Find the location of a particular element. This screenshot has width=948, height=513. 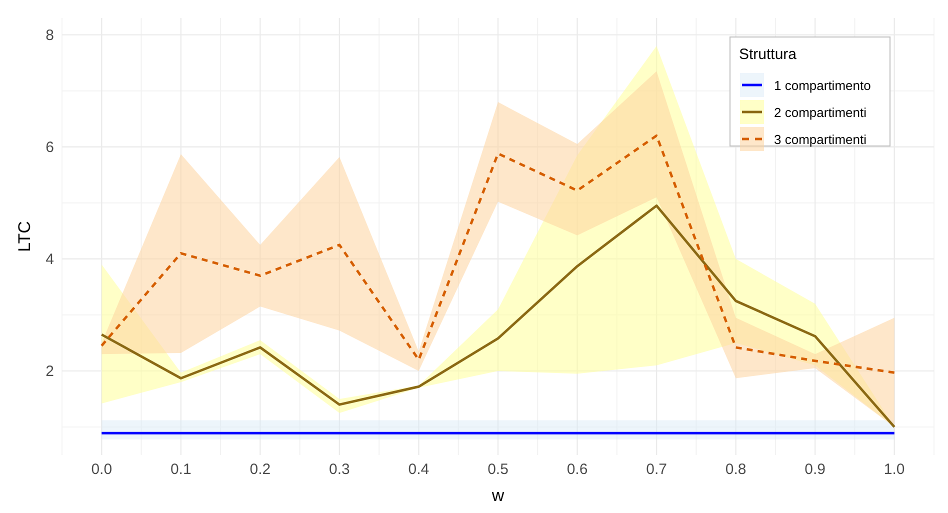

y-tick-label: 4 is located at coordinates (50, 259).